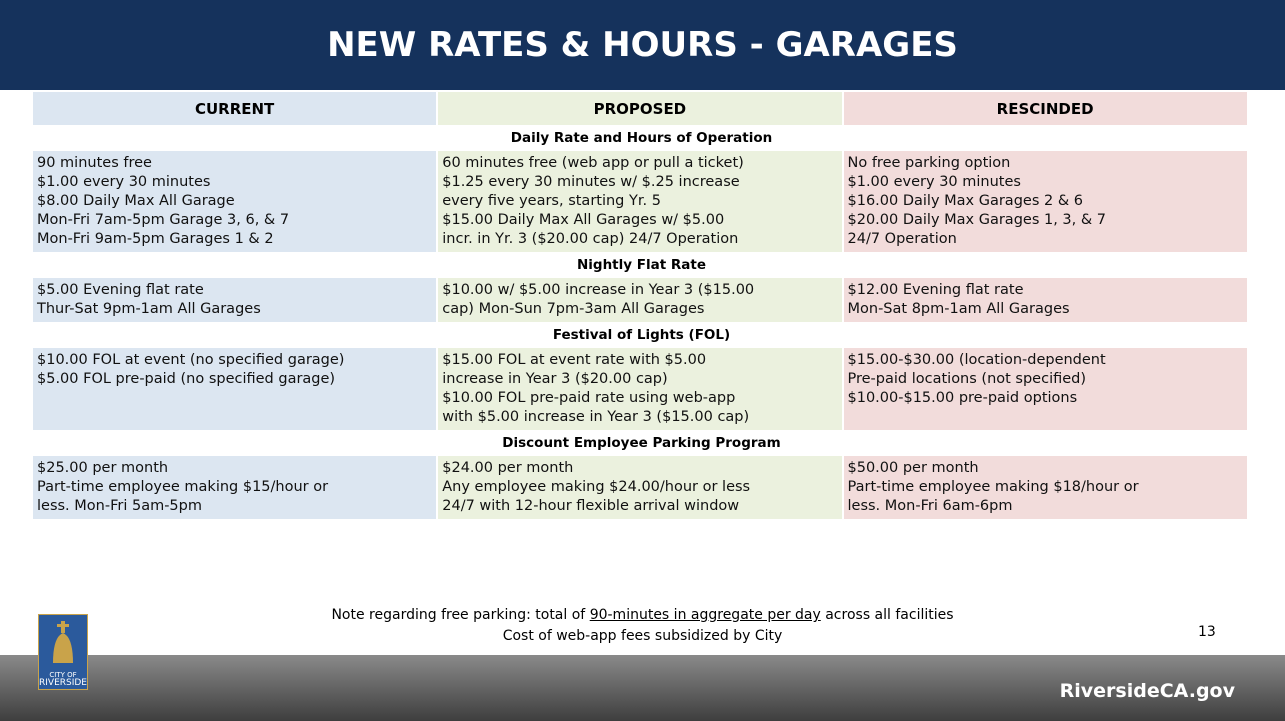  I want to click on column-header: RESCINDED, so click(1046, 108).